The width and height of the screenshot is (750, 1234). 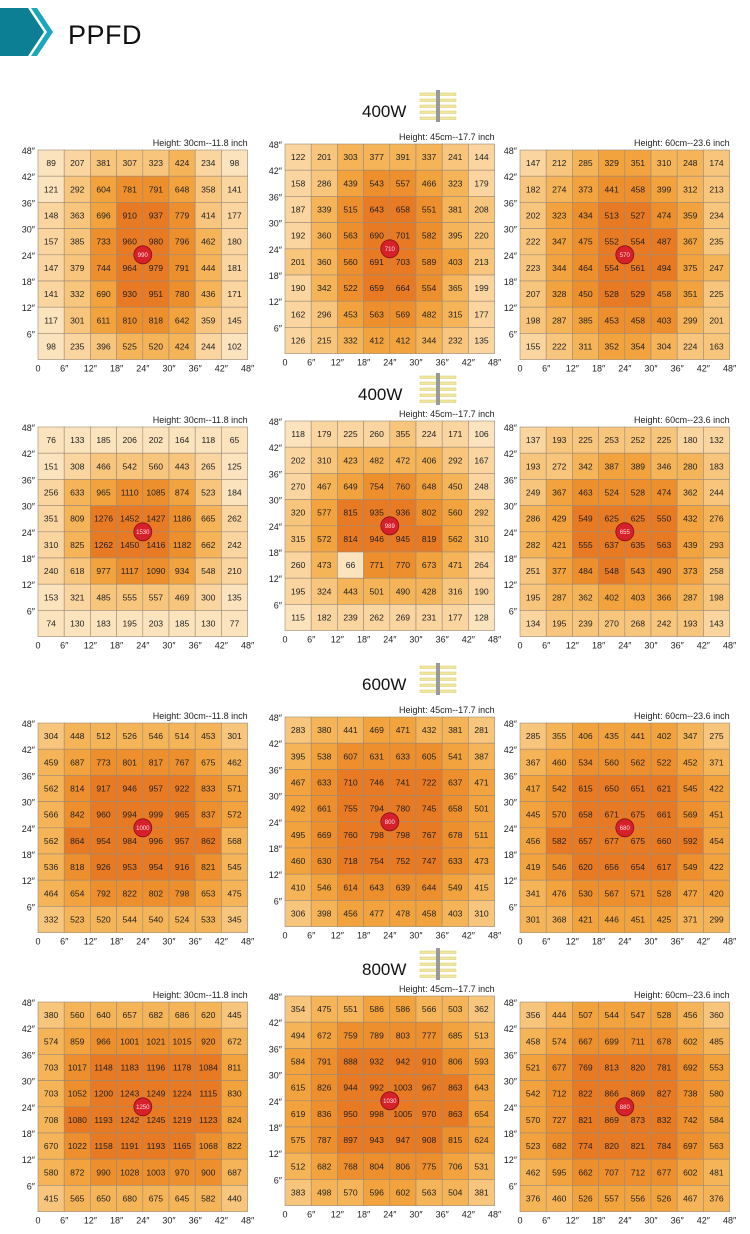 What do you see at coordinates (447, 710) in the screenshot?
I see `height-title: Height: 45cm--17.7 inch` at bounding box center [447, 710].